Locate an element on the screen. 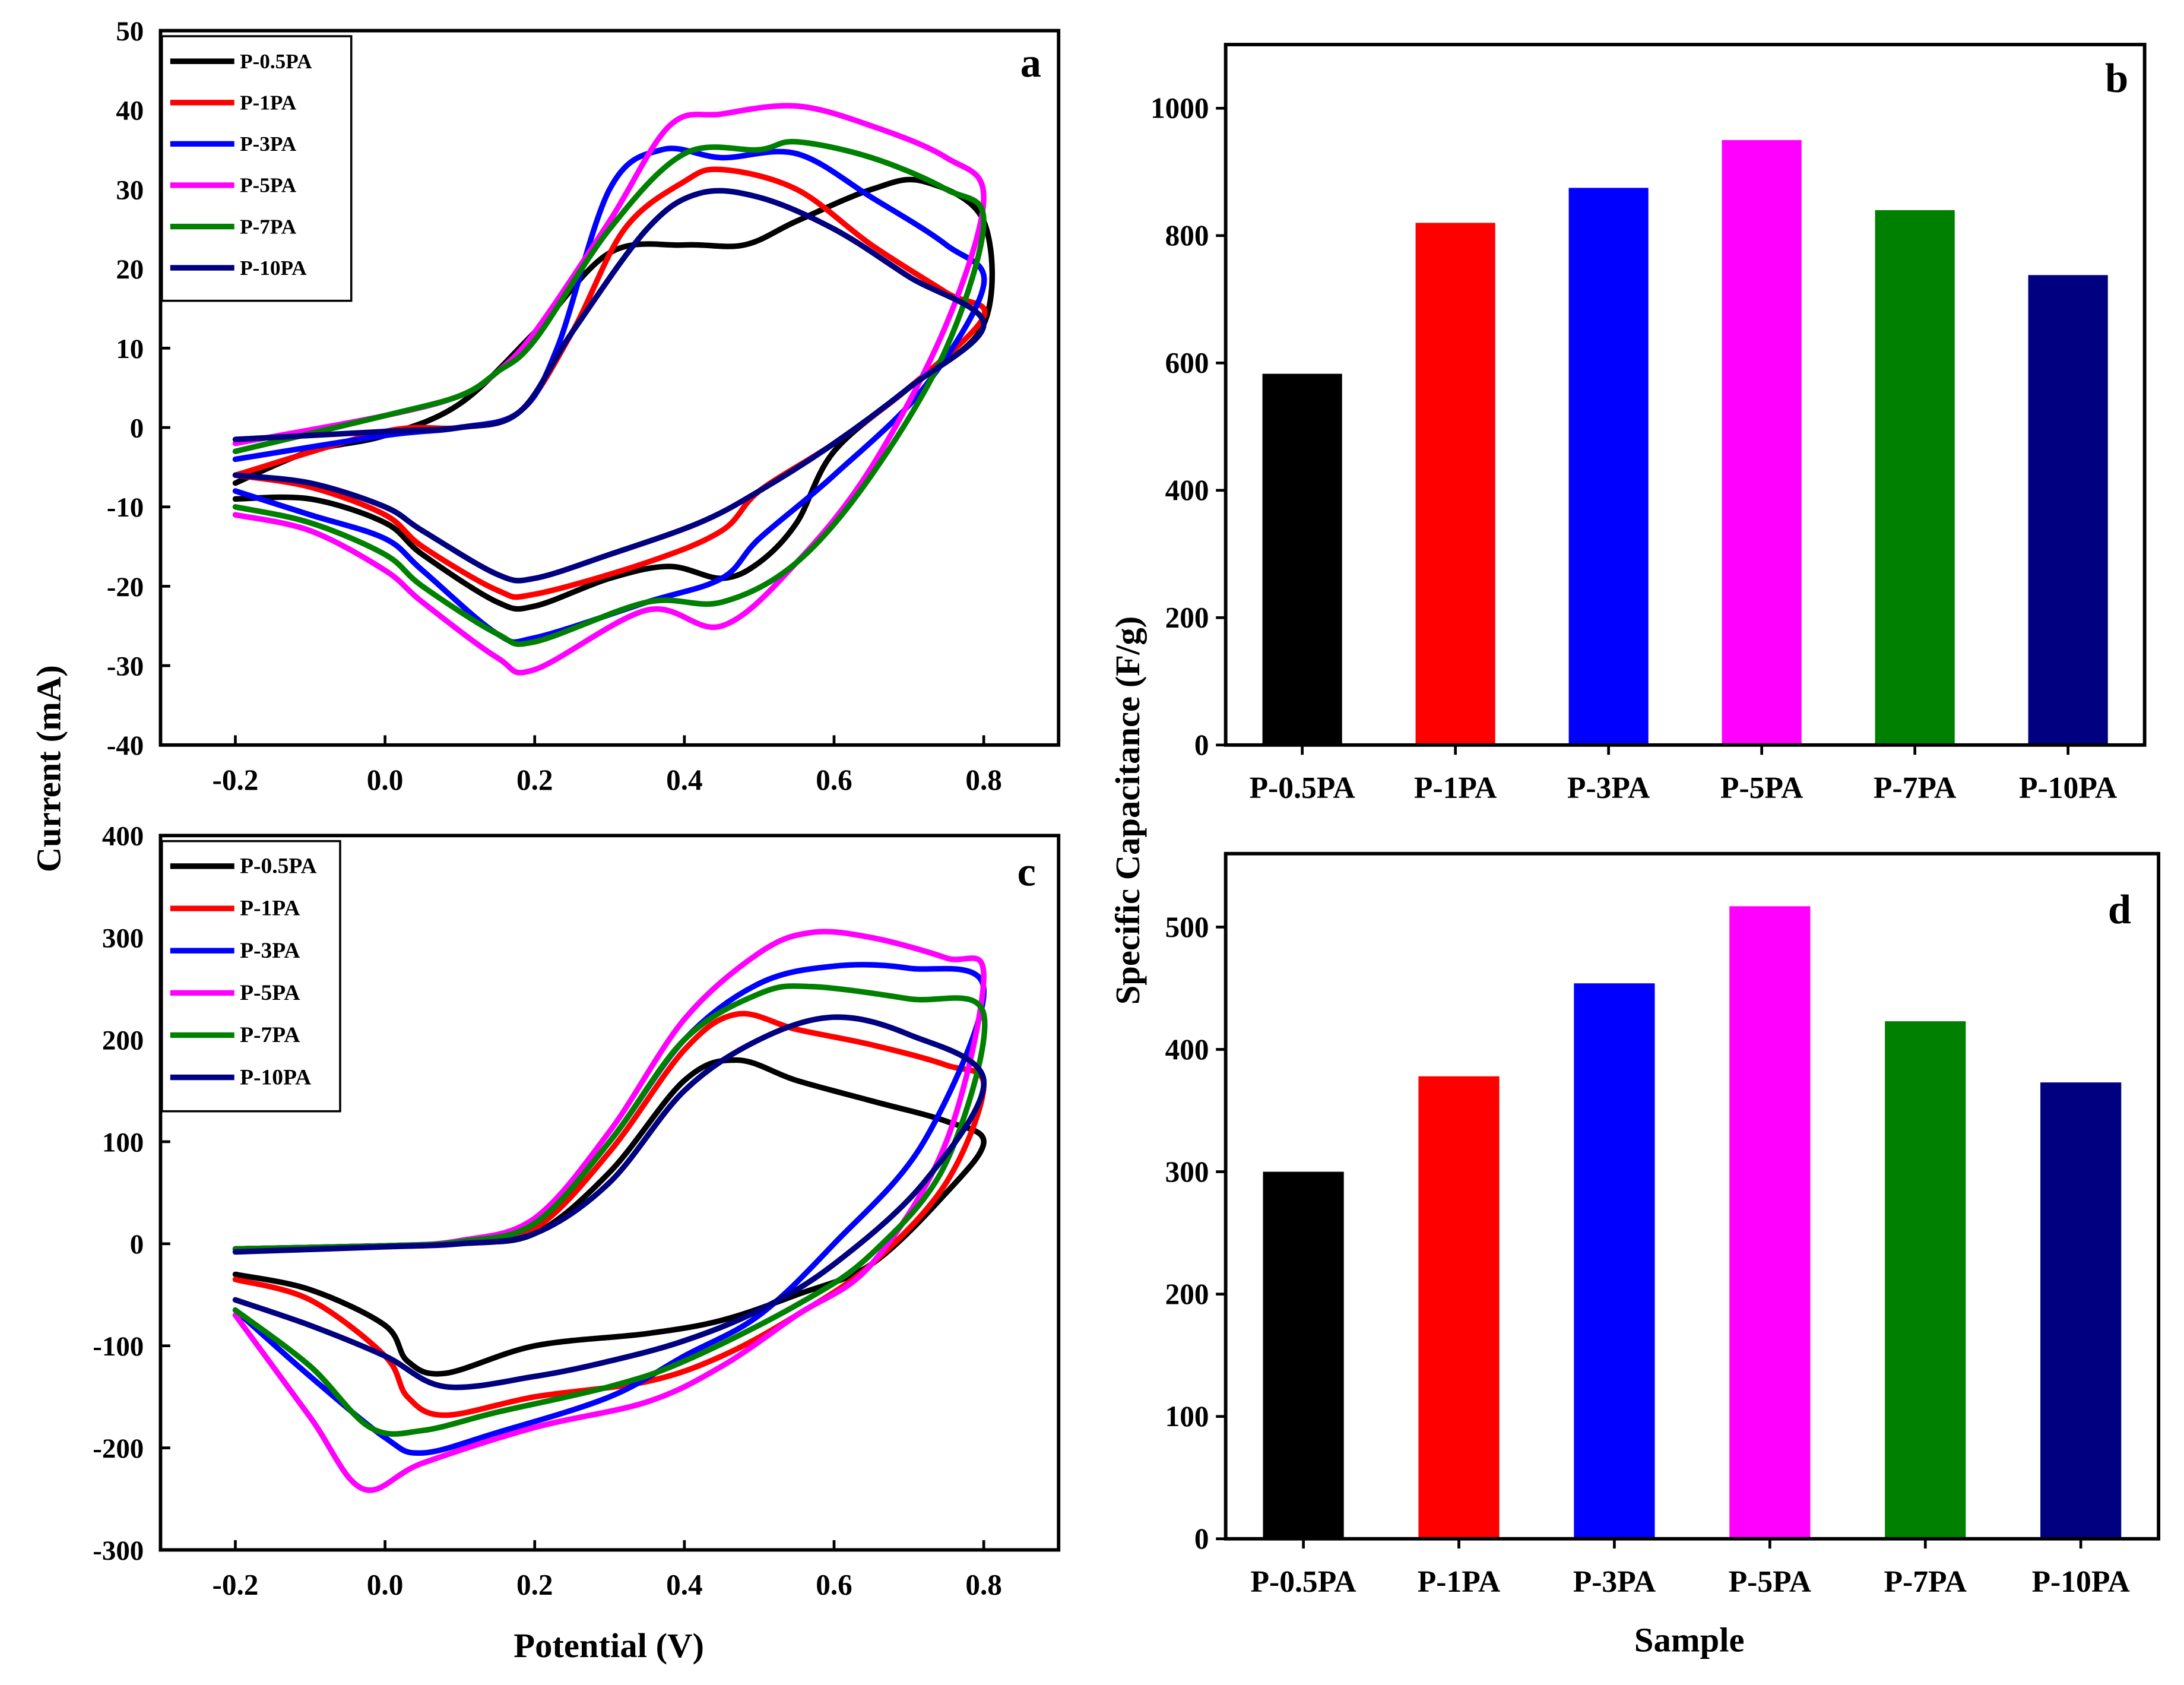 The image size is (2184, 1685). y-tick-label: -20 is located at coordinates (125, 587).